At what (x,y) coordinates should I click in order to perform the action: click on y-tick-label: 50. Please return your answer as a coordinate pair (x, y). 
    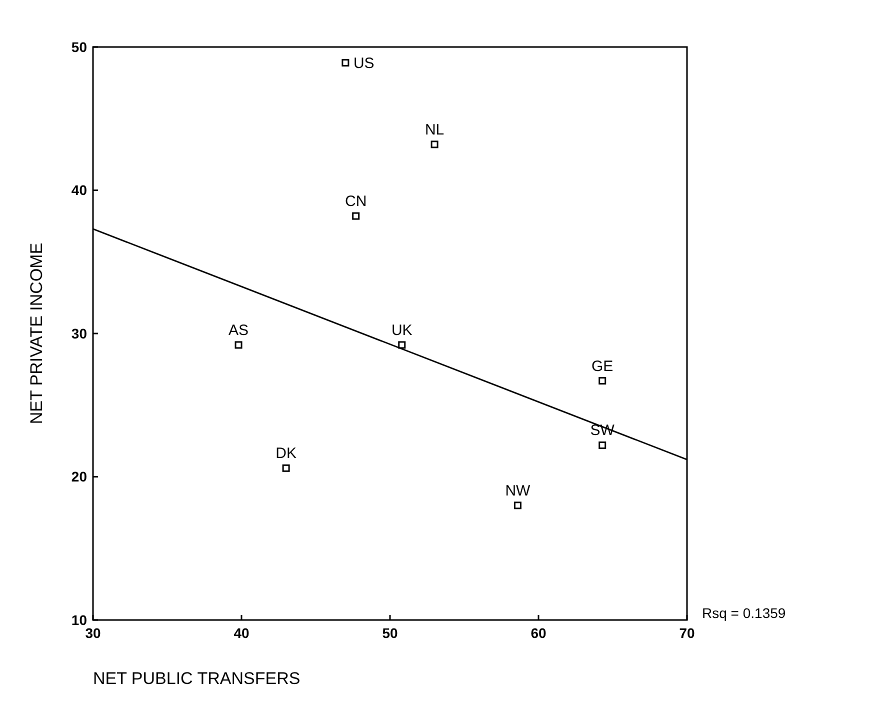
    Looking at the image, I should click on (79, 46).